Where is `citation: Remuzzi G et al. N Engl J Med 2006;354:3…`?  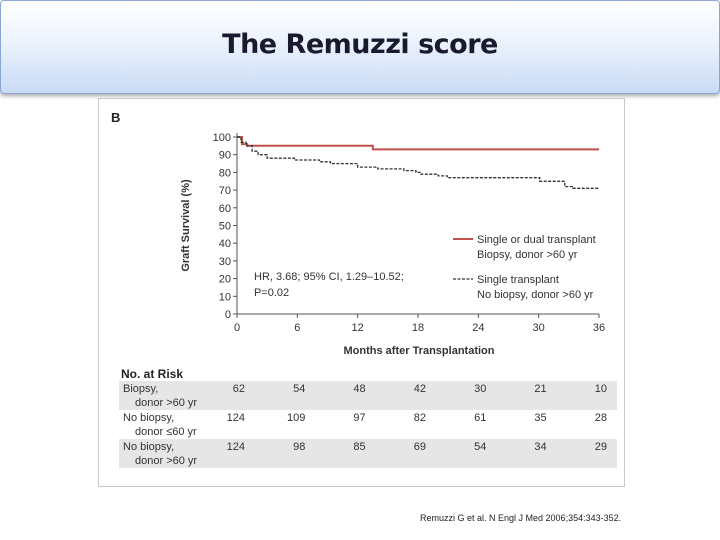 citation: Remuzzi G et al. N Engl J Med 2006;354:3… is located at coordinates (521, 518).